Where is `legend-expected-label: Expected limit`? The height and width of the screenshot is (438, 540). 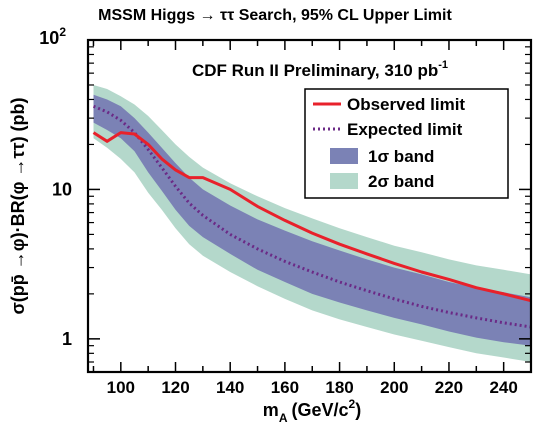
legend-expected-label: Expected limit is located at coordinates (405, 129).